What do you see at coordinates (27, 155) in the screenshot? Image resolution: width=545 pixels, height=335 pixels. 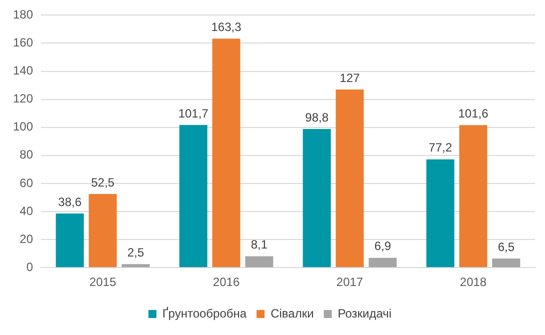 I see `y-tick-label: 80` at bounding box center [27, 155].